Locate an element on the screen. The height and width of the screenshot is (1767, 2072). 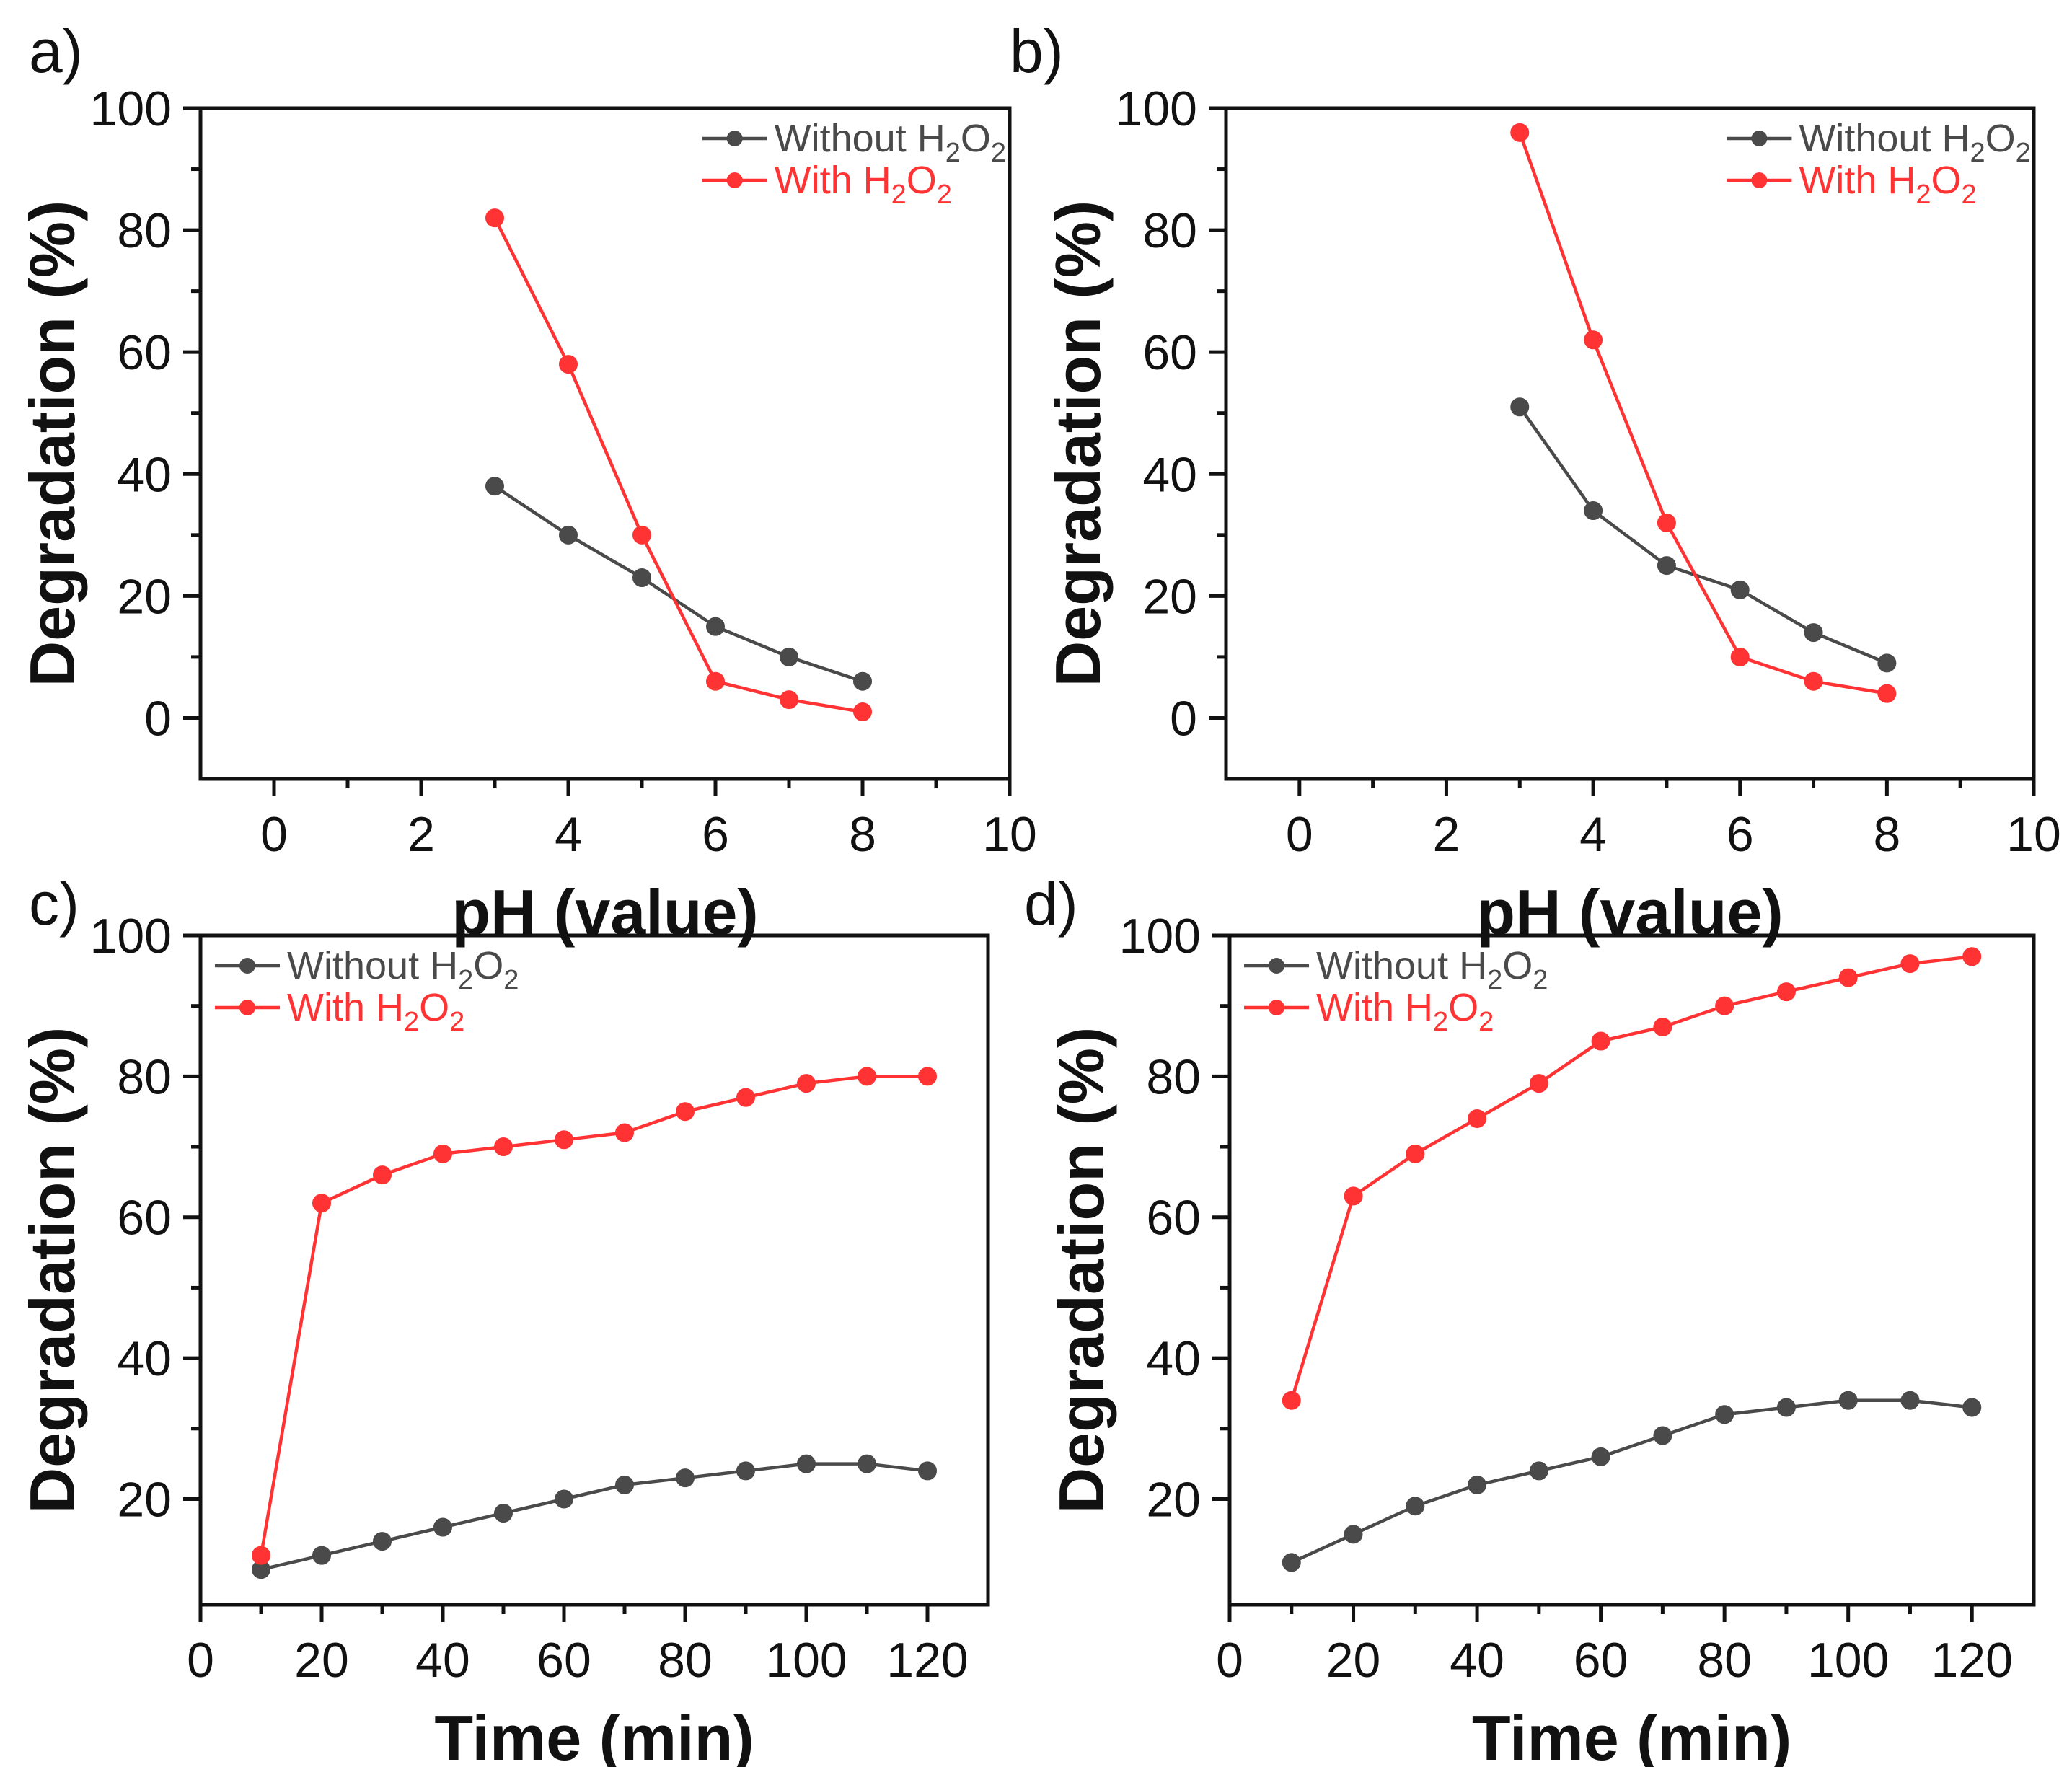
x-tick-label: 20 is located at coordinates (321, 1660).